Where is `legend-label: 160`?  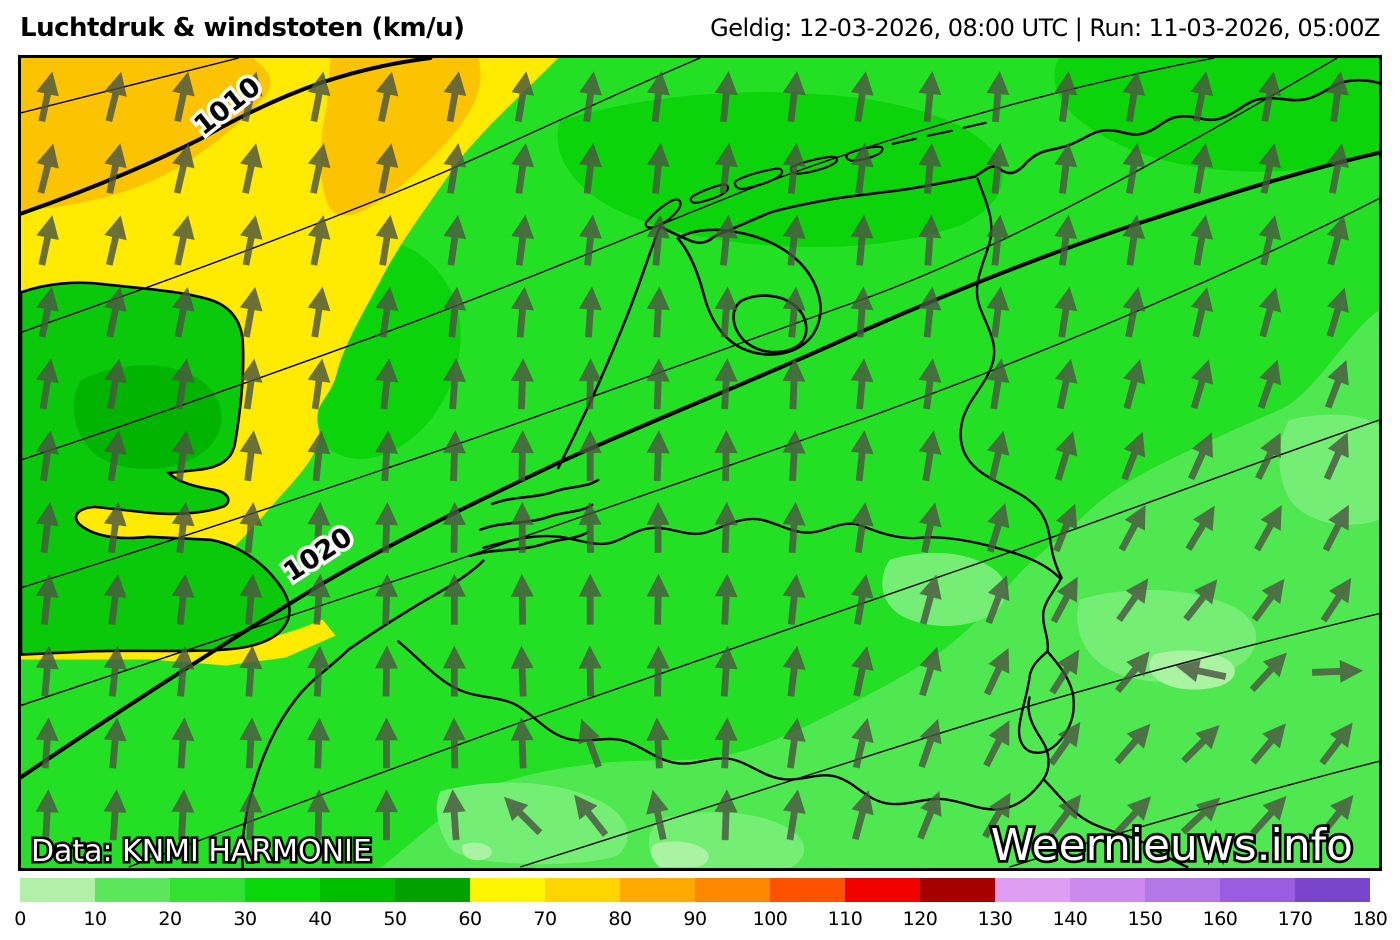 legend-label: 160 is located at coordinates (1220, 919).